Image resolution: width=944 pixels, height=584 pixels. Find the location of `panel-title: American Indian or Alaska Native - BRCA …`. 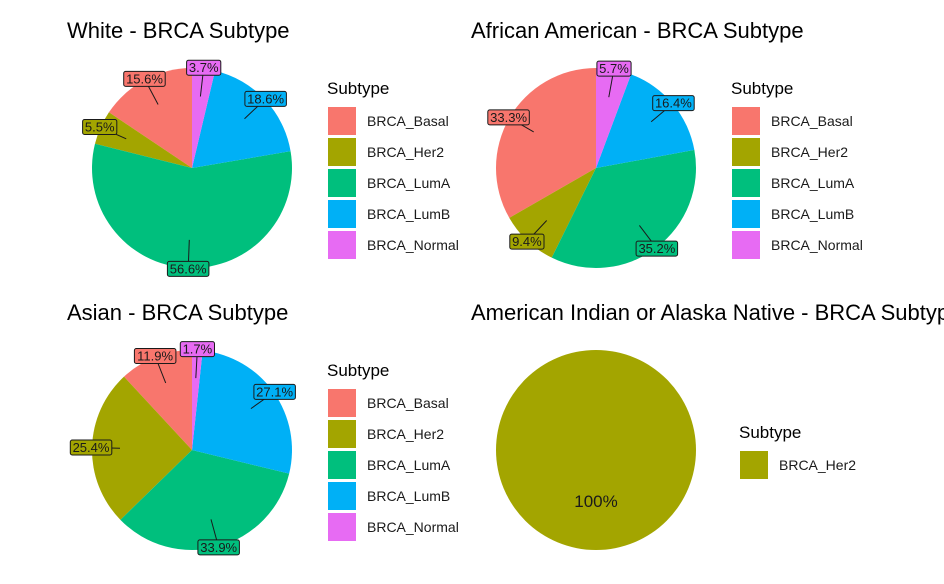

panel-title: American Indian or Alaska Native - BRCA … is located at coordinates (707, 312).